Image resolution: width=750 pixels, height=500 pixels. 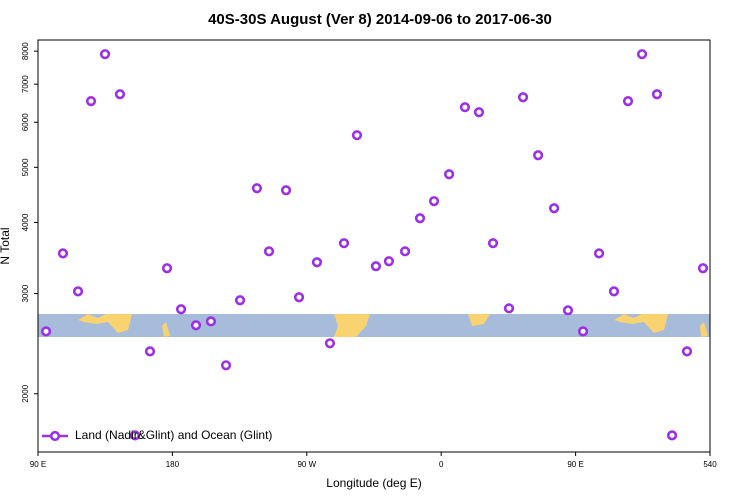 I want to click on legend-label: Land (Nadir&Glint) and Ocean (Glint), so click(x=173, y=435).